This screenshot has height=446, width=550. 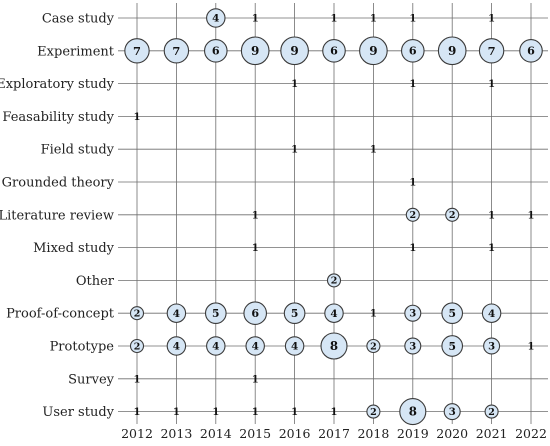 I want to click on year-label-2019: 2019, so click(x=413, y=433).